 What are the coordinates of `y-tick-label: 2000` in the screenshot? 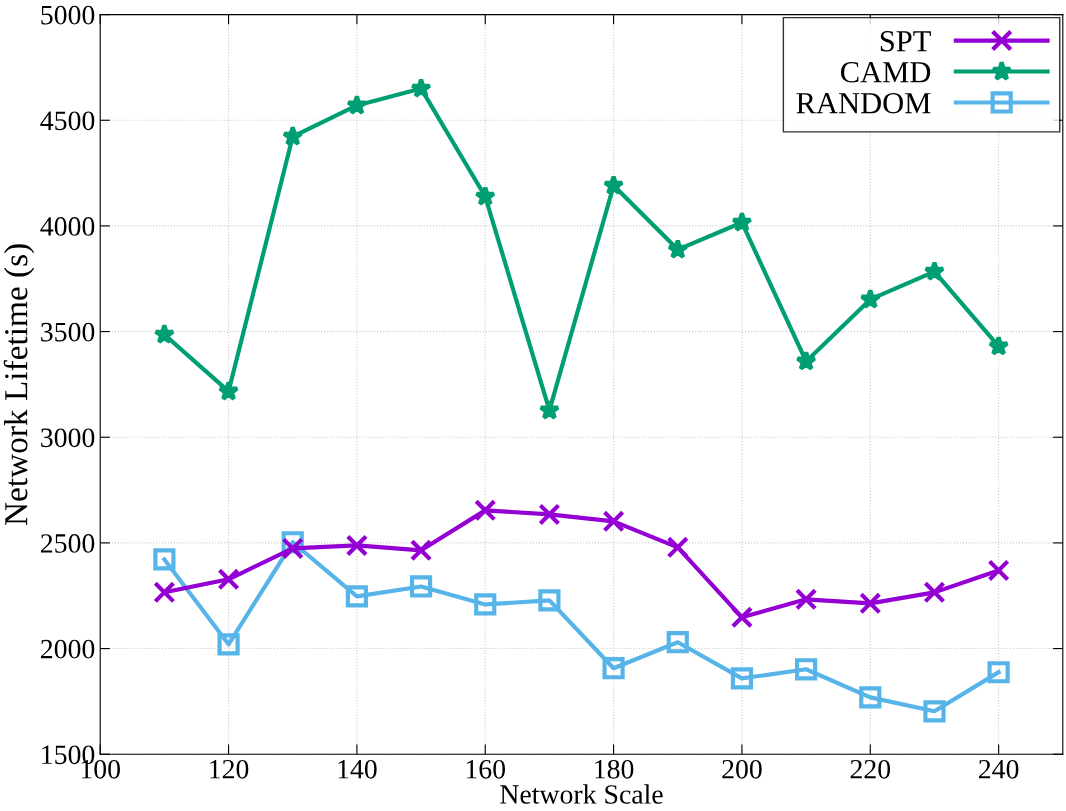 It's located at (68, 649).